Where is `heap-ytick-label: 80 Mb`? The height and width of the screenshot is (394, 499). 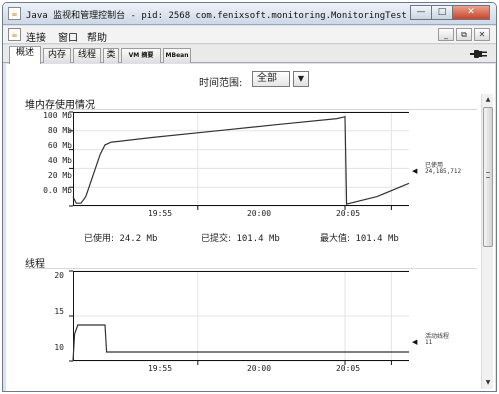 heap-ytick-label: 80 Mb is located at coordinates (59, 130).